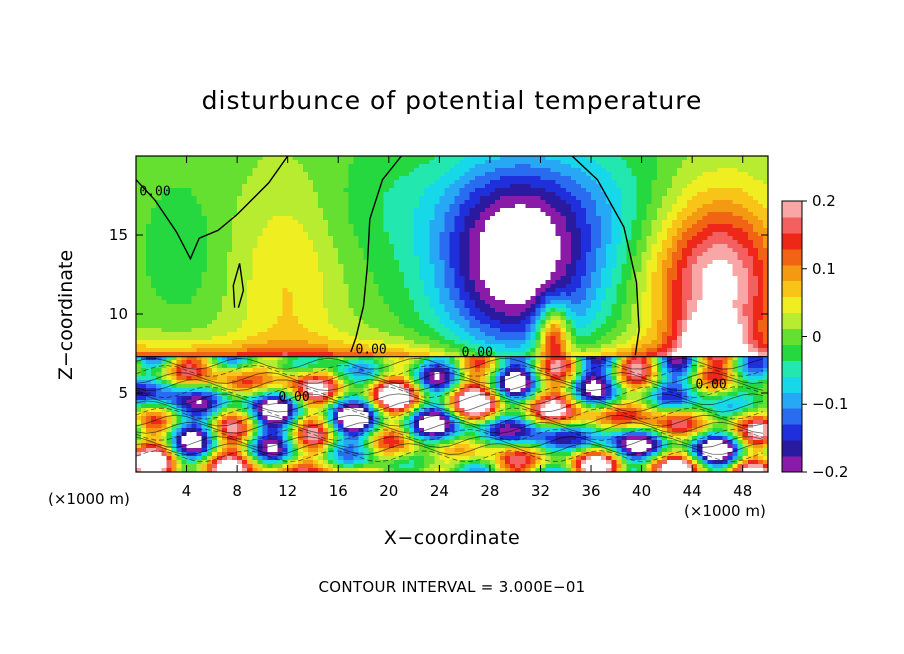 The width and height of the screenshot is (904, 654). I want to click on colorbar-tick-label: −0.2, so click(830, 472).